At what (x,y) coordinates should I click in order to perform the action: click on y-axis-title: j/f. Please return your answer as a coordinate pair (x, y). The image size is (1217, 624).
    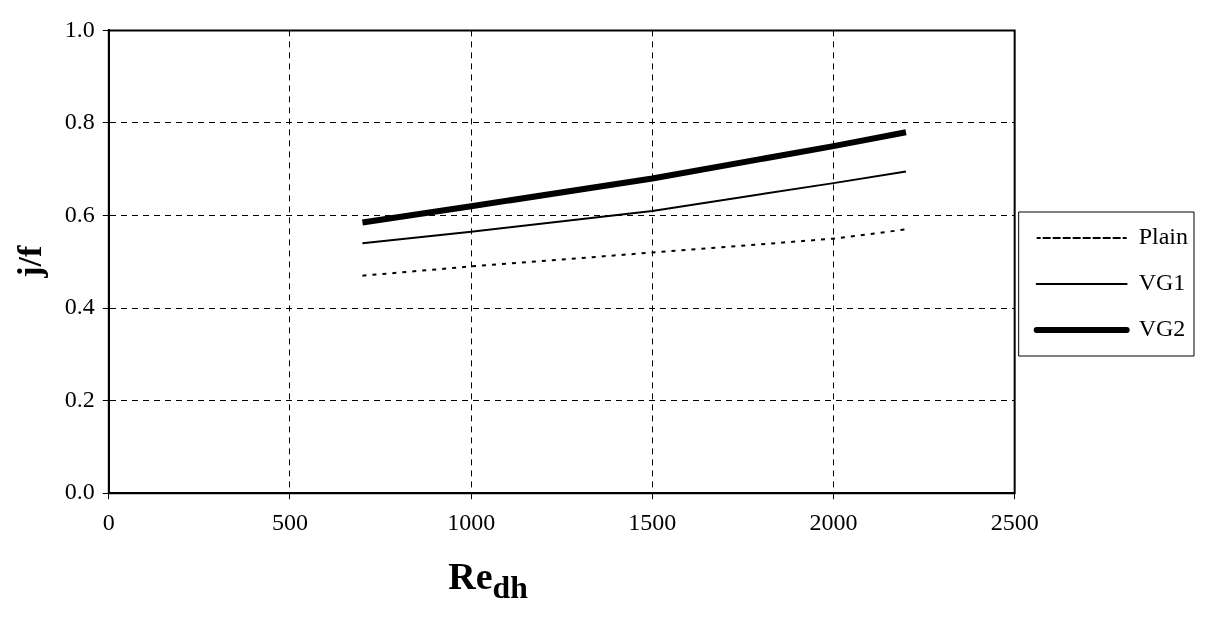
    Looking at the image, I should click on (30, 262).